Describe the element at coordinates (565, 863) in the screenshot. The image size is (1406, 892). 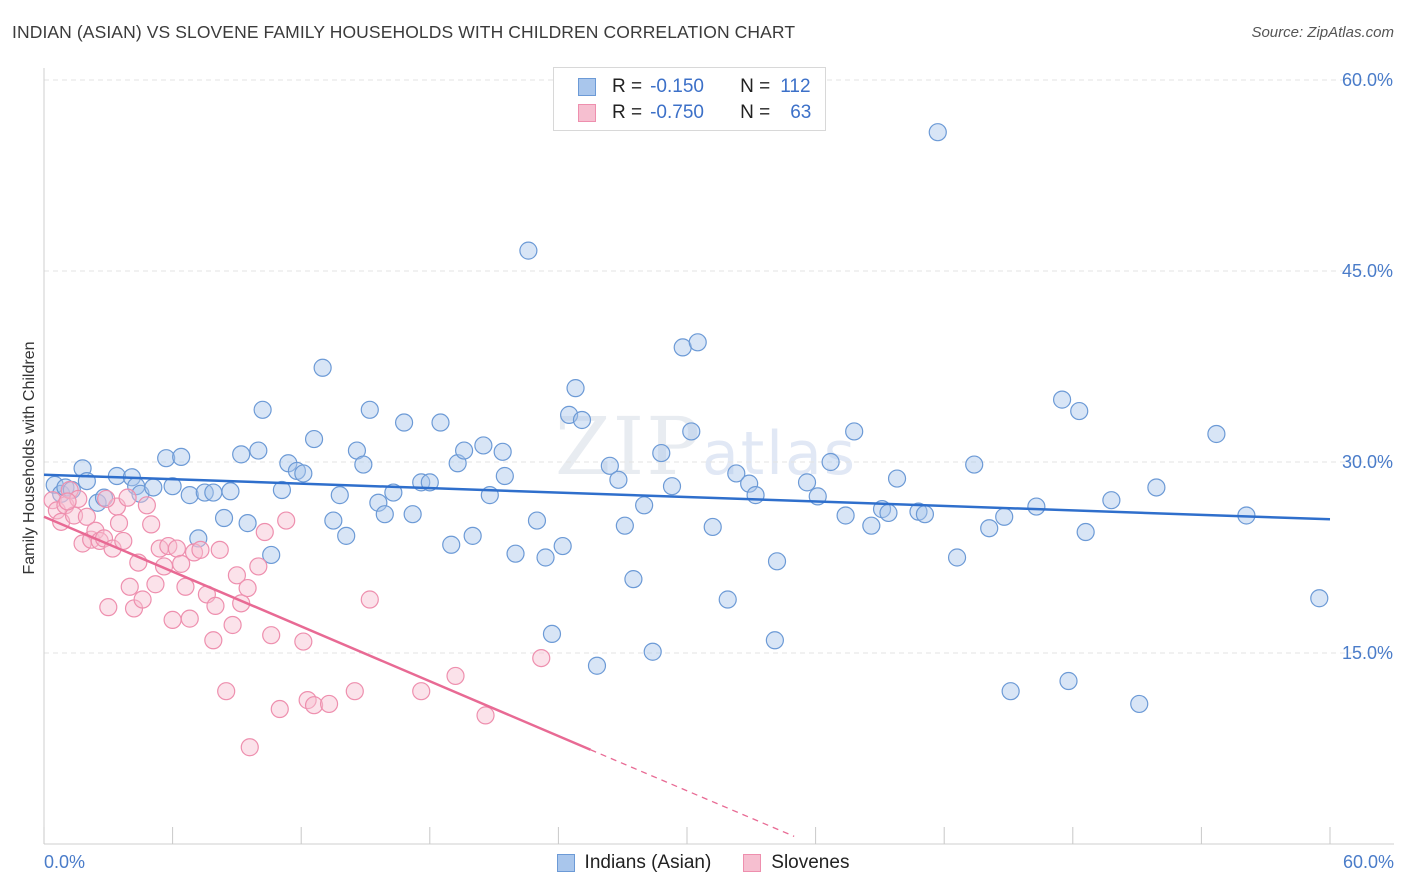
I see `legend-swatch-blue` at that location.